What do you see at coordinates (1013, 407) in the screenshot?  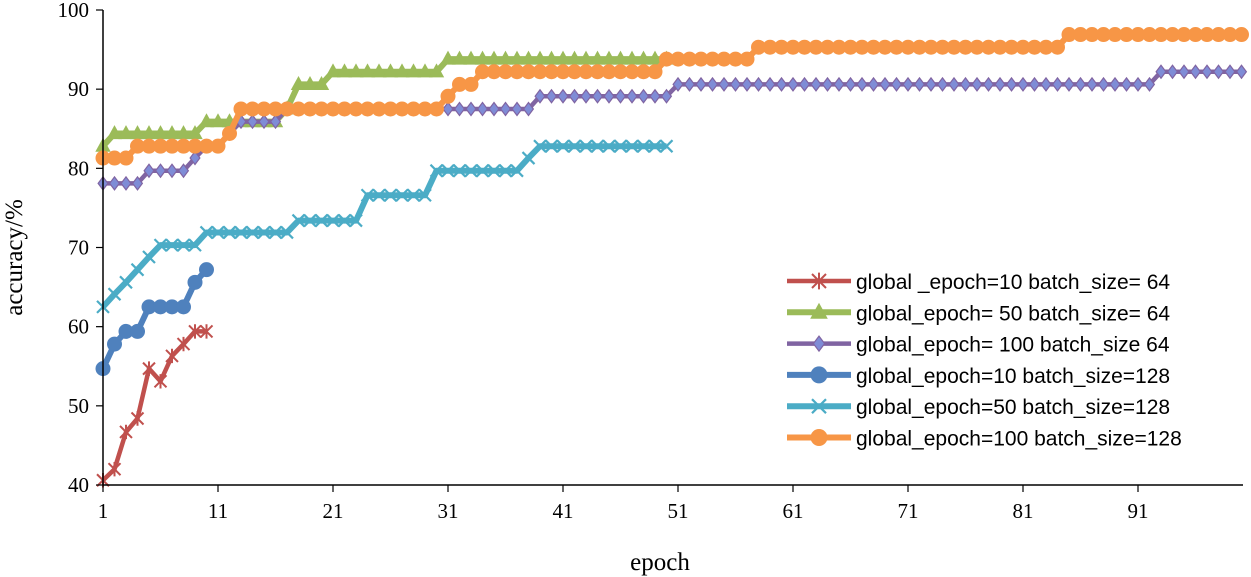 I see `legend-label: global_epoch=50 batch_size=128` at bounding box center [1013, 407].